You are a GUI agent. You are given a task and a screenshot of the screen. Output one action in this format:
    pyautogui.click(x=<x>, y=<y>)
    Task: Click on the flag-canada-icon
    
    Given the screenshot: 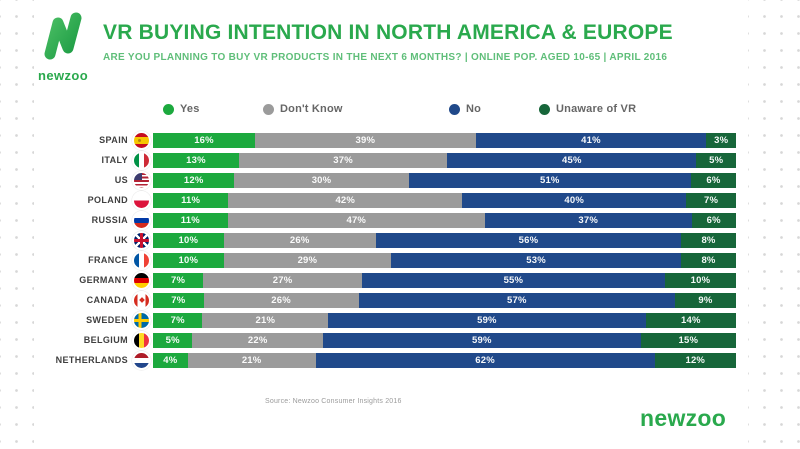 What is the action you would take?
    pyautogui.click(x=141, y=300)
    